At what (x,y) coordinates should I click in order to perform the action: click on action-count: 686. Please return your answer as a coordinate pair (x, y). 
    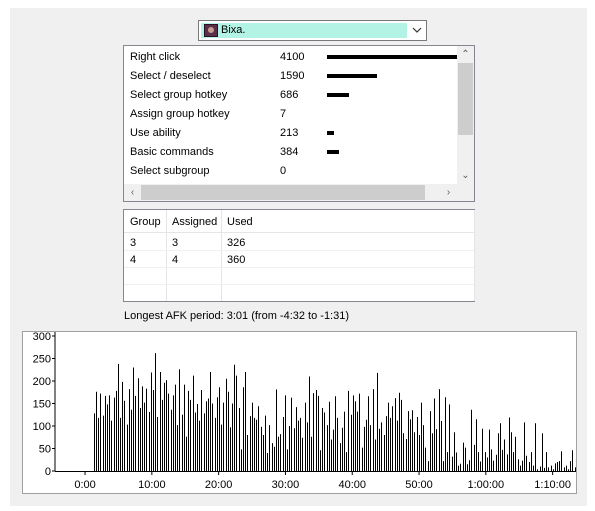
    Looking at the image, I should click on (289, 95).